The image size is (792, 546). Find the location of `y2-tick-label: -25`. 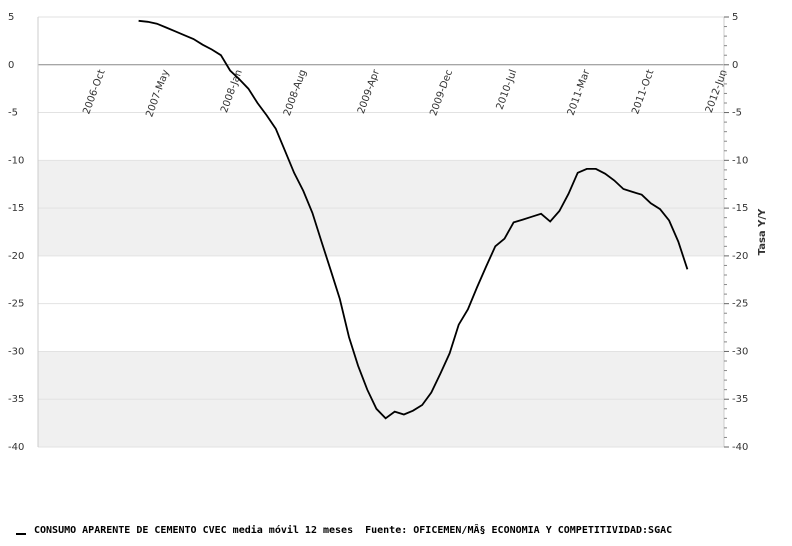

y2-tick-label: -25 is located at coordinates (740, 304).